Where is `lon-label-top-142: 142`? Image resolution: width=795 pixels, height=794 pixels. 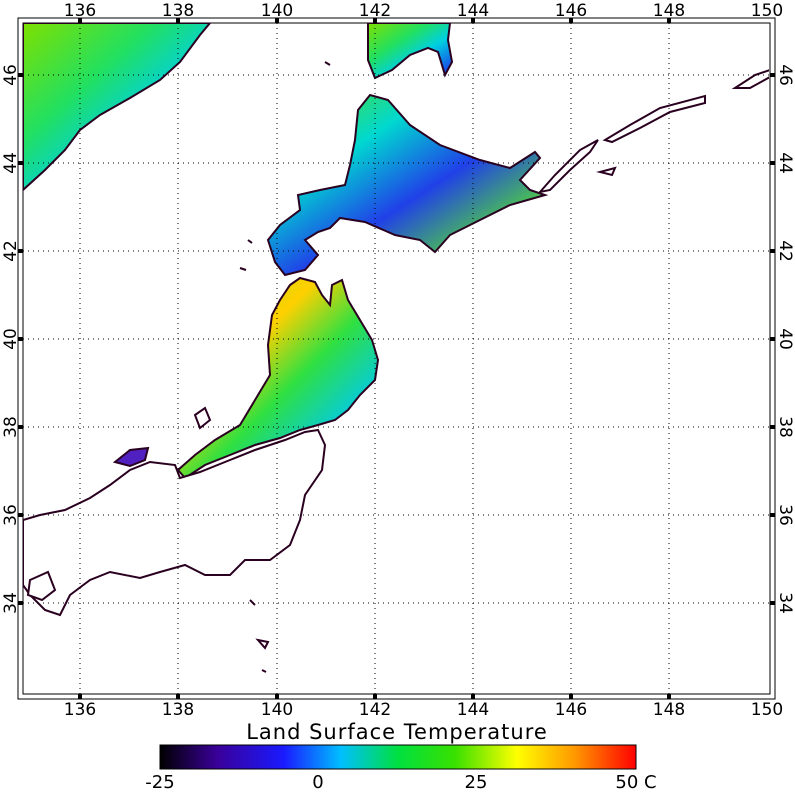 lon-label-top-142: 142 is located at coordinates (375, 11).